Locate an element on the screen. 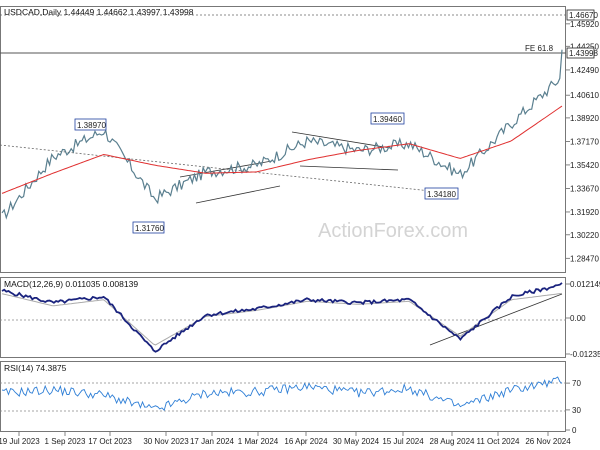 This screenshot has height=450, width=600. x-tick-label: 19 Jul 2023 is located at coordinates (20, 441).